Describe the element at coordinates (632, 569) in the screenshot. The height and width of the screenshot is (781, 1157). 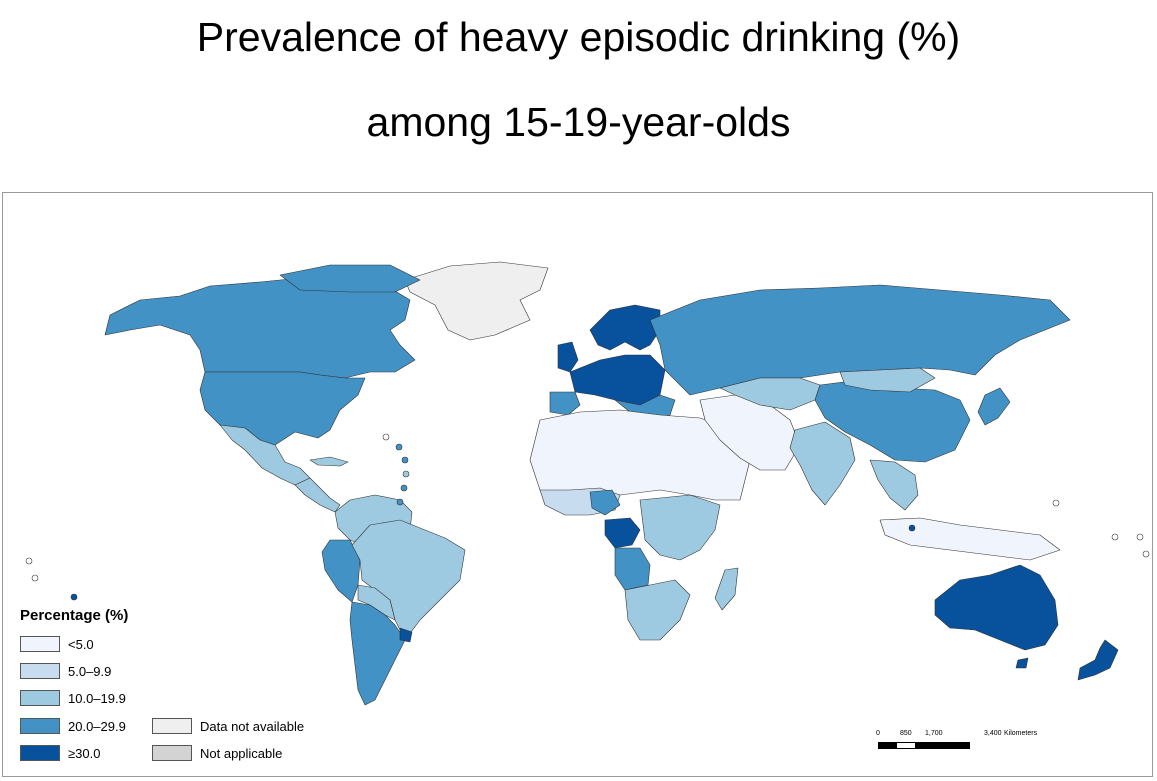
I see `region-angola` at that location.